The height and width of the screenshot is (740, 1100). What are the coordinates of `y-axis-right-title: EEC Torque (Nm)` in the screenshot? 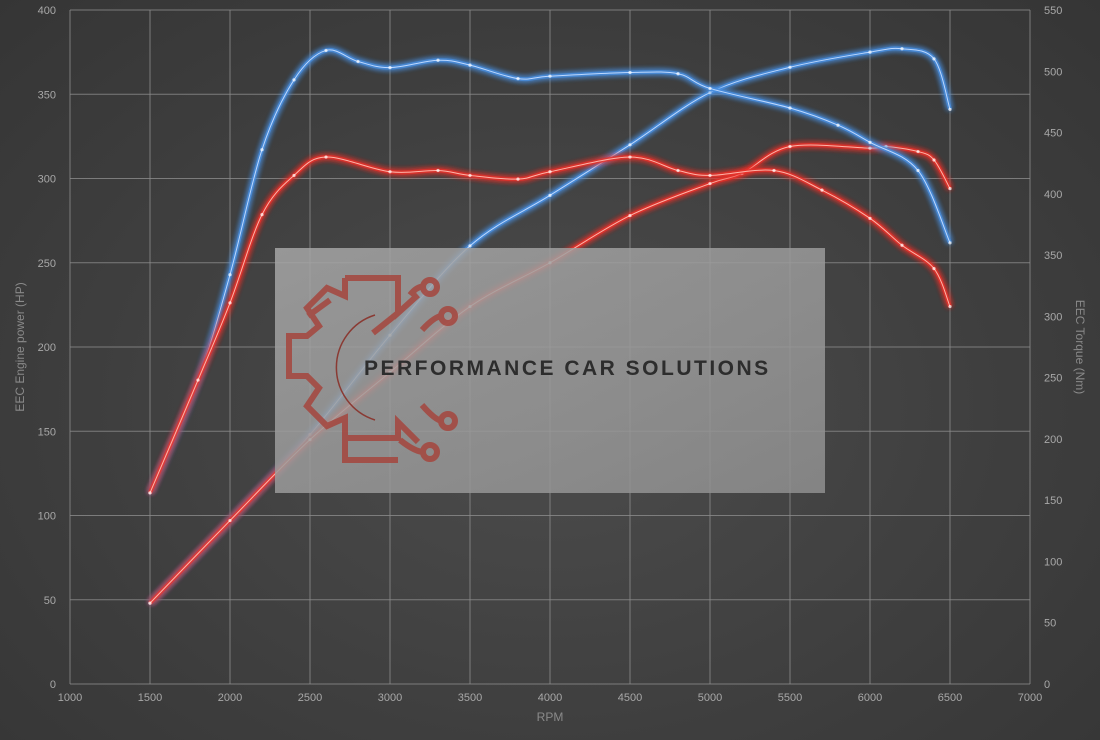 It's located at (1080, 347).